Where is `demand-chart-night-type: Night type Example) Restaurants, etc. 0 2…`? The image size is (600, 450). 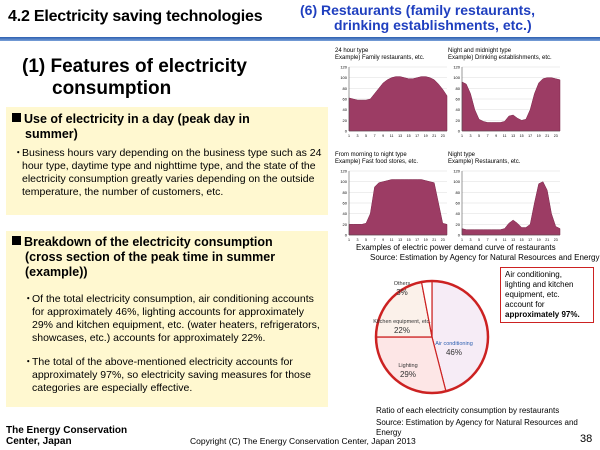 demand-chart-night-type: Night type Example) Restaurants, etc. 0 2… is located at coordinates (513, 202).